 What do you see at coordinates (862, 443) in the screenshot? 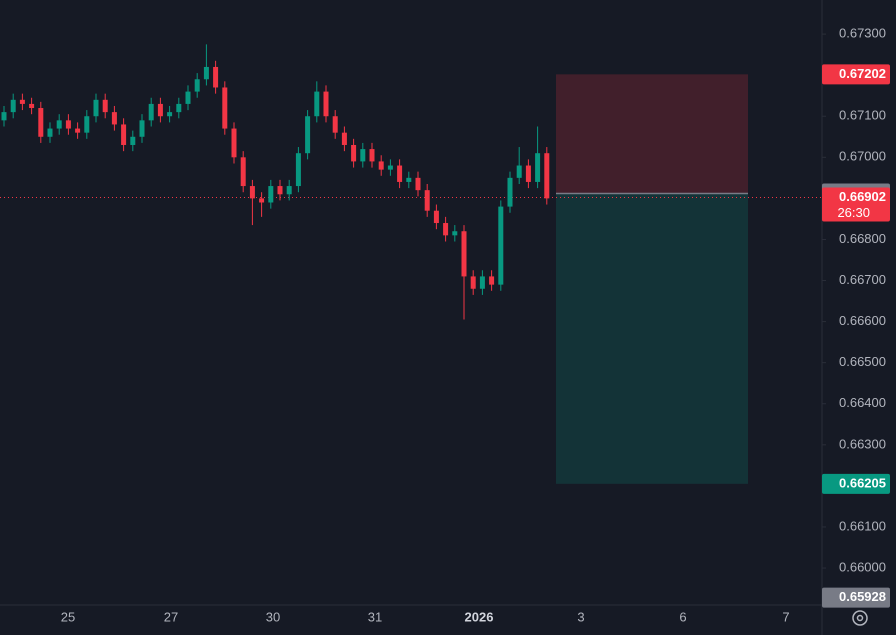
I see `y-tick-label: 0.66300` at bounding box center [862, 443].